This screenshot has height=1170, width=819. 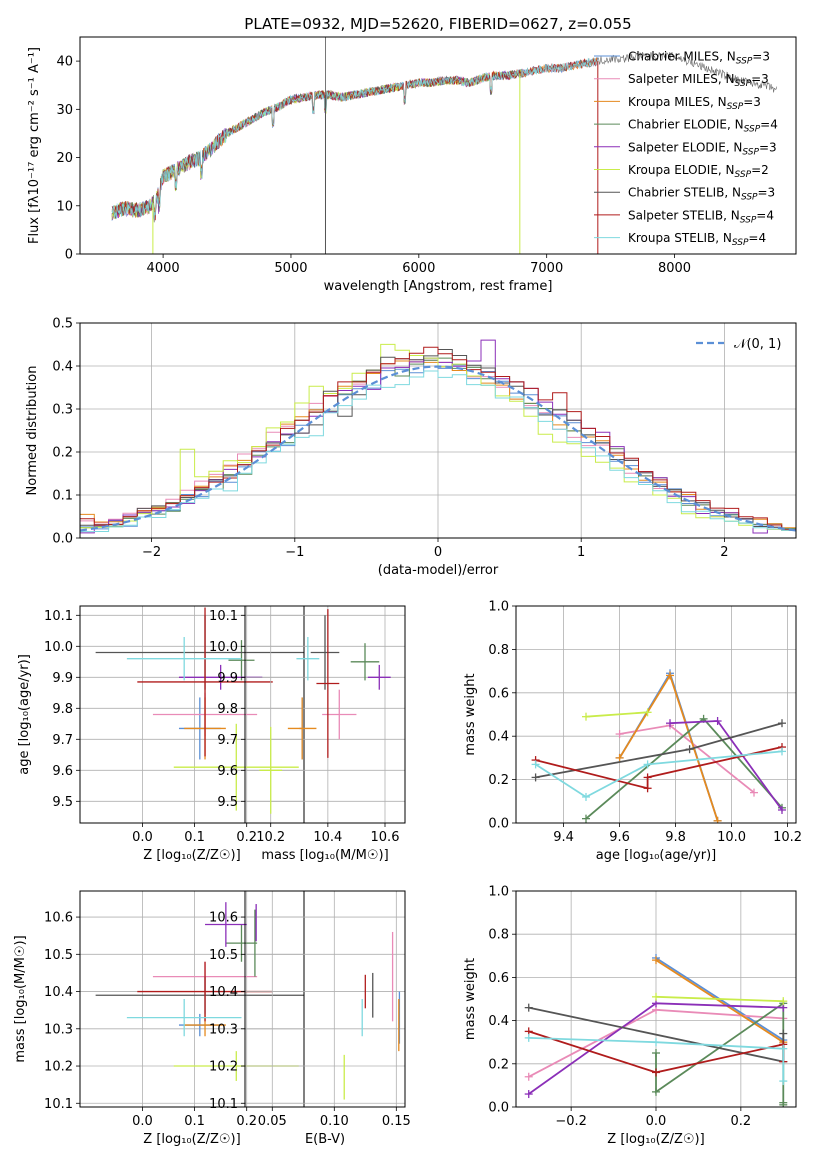 What do you see at coordinates (385, 837) in the screenshot?
I see `x-tick-label: 10.6` at bounding box center [385, 837].